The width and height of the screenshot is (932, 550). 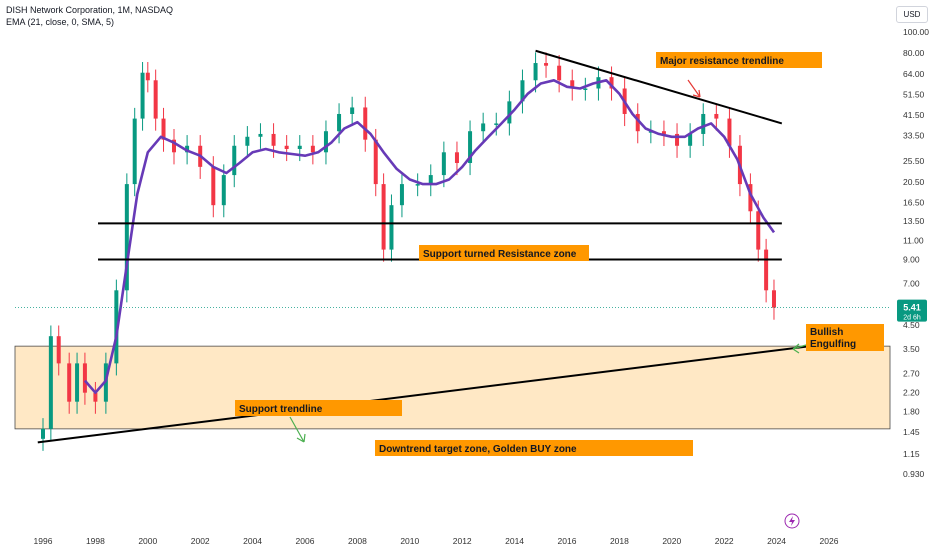 I want to click on x-tick-label: 1998, so click(x=95, y=541).